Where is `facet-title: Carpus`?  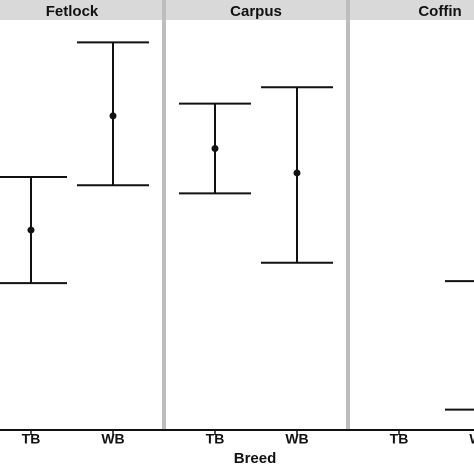
facet-title: Carpus is located at coordinates (256, 11).